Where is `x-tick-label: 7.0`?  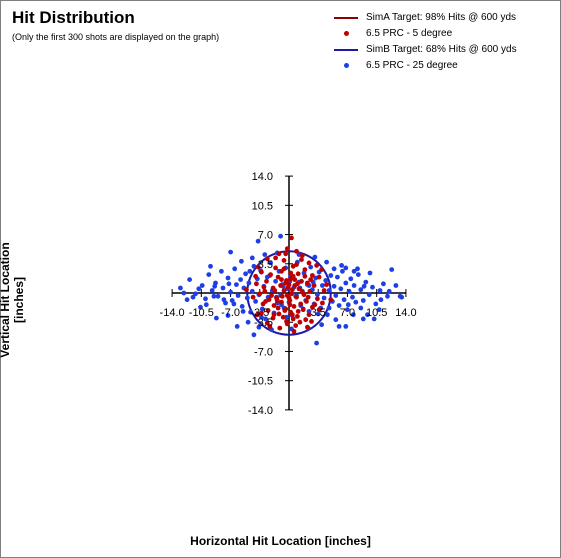
x-tick-label: 7.0 is located at coordinates (347, 313).